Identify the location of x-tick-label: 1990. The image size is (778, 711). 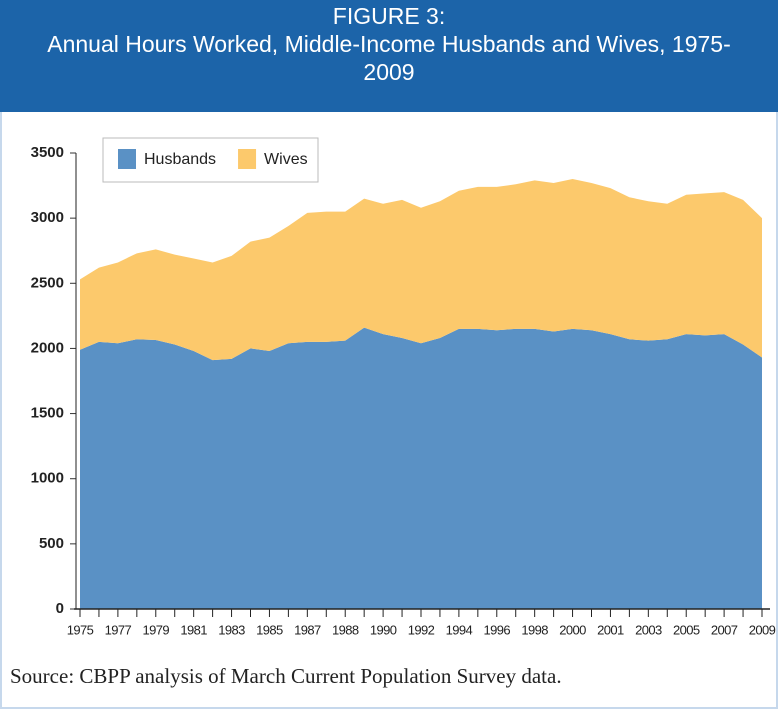
(383, 629).